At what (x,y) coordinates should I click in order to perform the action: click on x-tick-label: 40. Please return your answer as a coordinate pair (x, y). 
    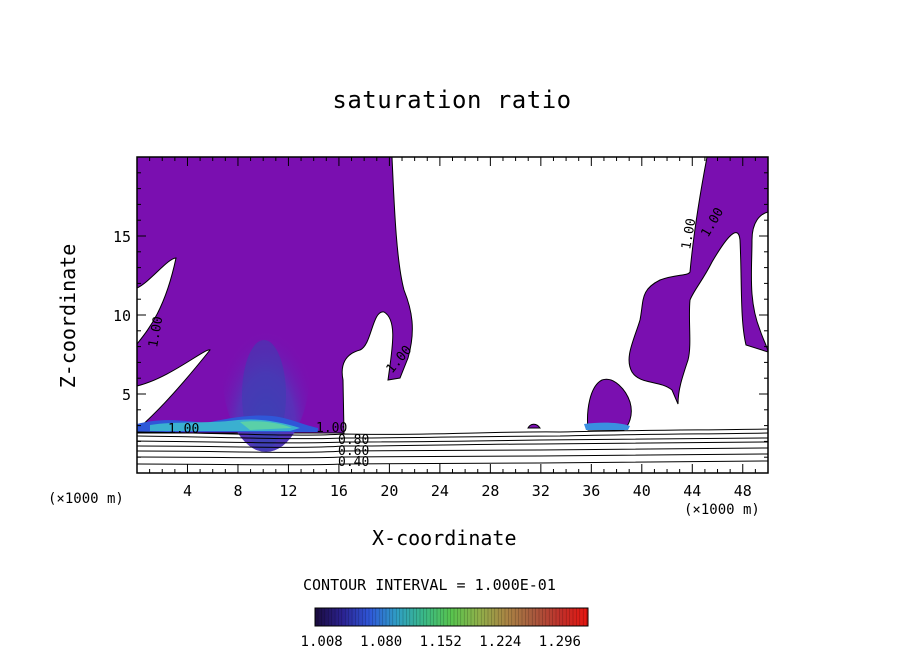
    Looking at the image, I should click on (642, 491).